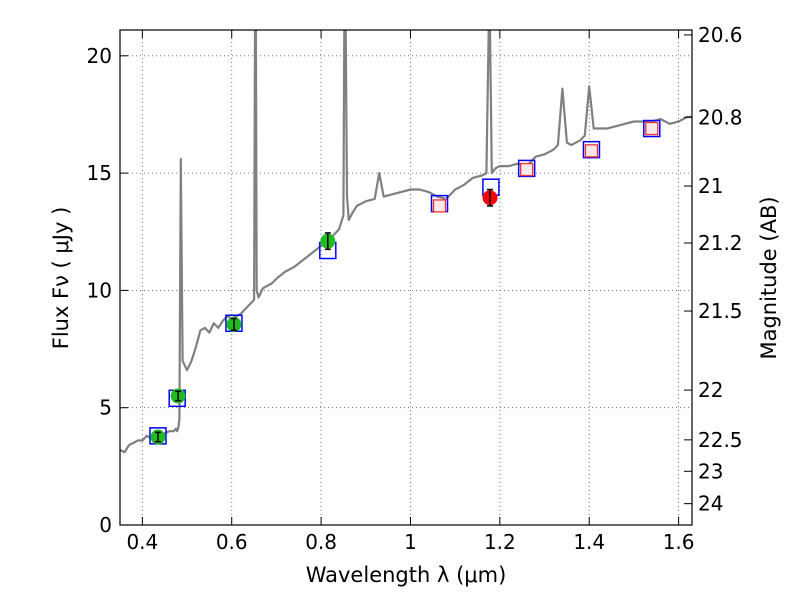 This screenshot has width=800, height=600. Describe the element at coordinates (710, 186) in the screenshot. I see `right-tick-label: 21` at that location.